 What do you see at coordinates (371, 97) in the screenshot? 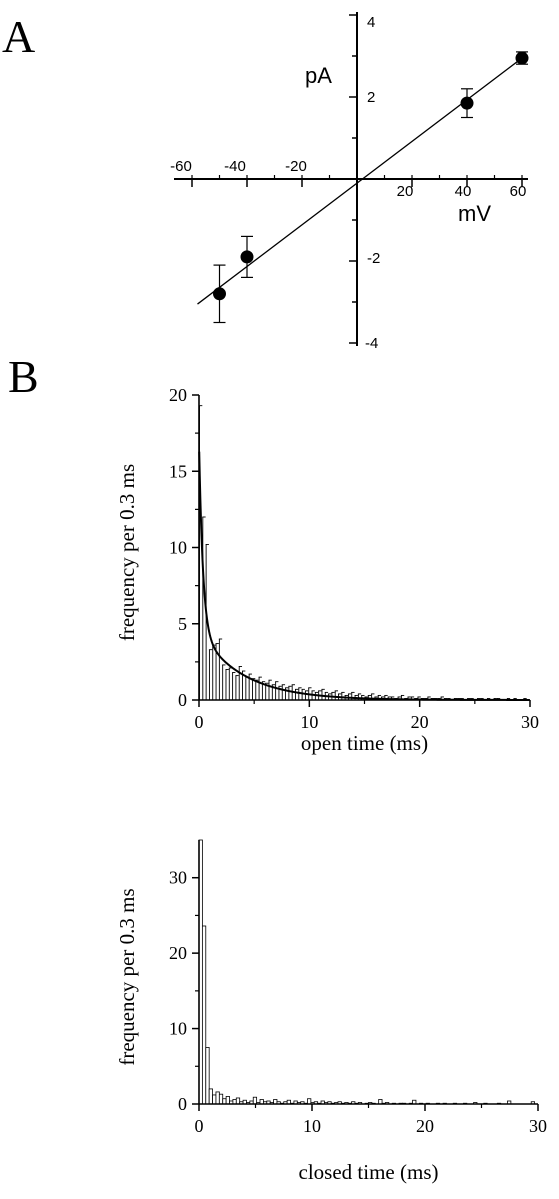
I see `y-tick-label: 2` at bounding box center [371, 97].